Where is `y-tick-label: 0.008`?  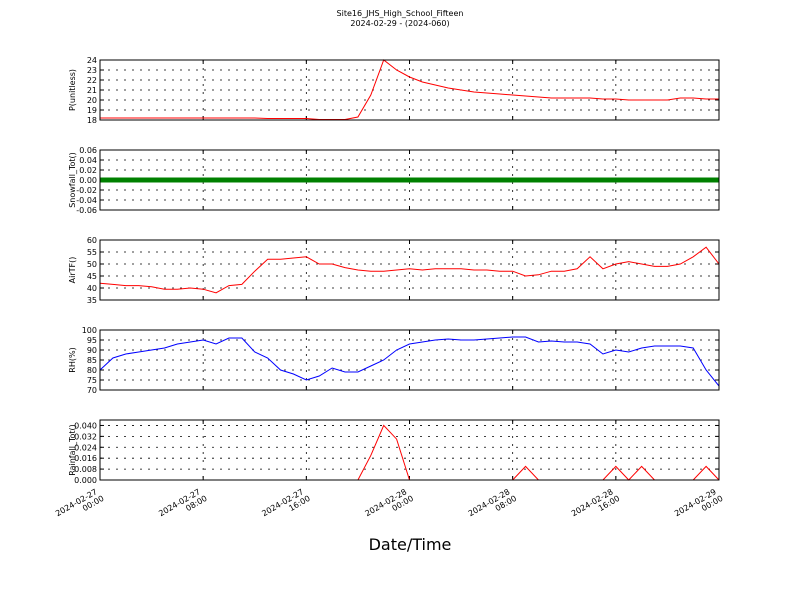
y-tick-label: 0.008 is located at coordinates (85, 469).